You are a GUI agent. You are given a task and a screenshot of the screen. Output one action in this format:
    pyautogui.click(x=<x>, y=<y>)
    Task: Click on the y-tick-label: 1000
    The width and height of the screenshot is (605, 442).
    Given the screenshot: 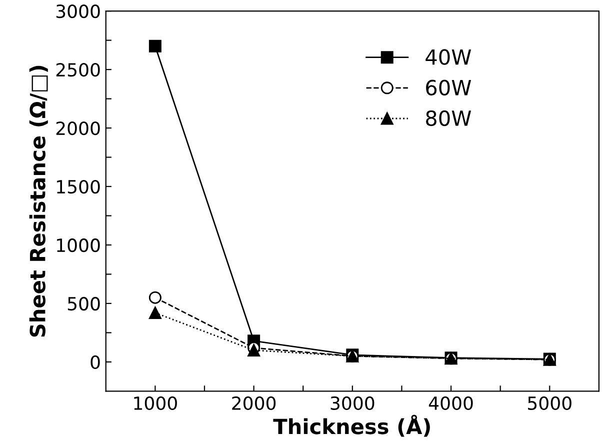 What is the action you would take?
    pyautogui.click(x=78, y=245)
    